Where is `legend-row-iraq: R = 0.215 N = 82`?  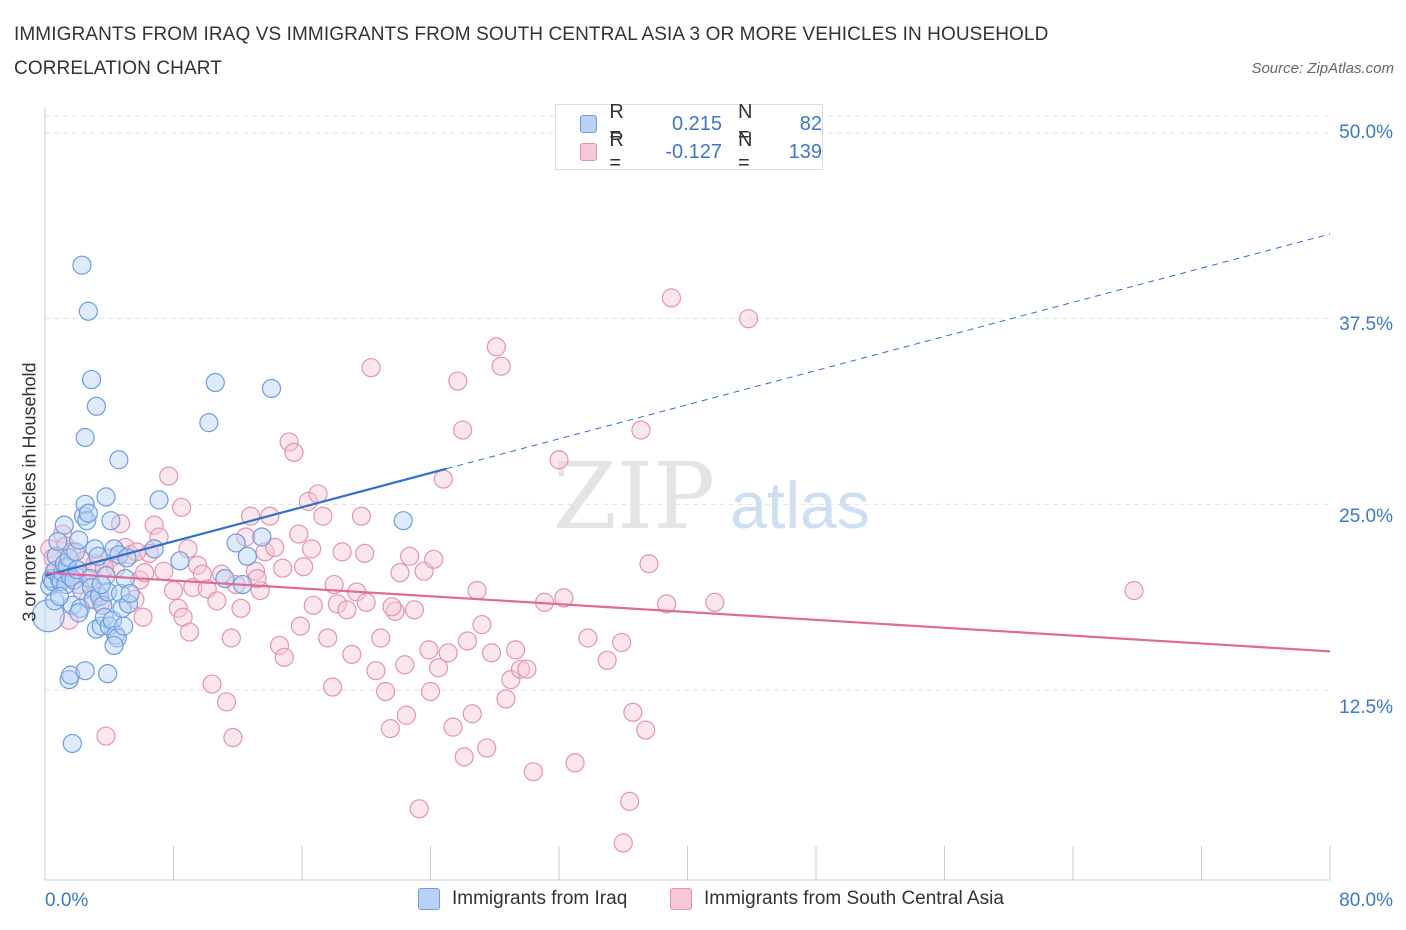
legend-row-iraq: R = 0.215 N = 82 is located at coordinates (701, 123).